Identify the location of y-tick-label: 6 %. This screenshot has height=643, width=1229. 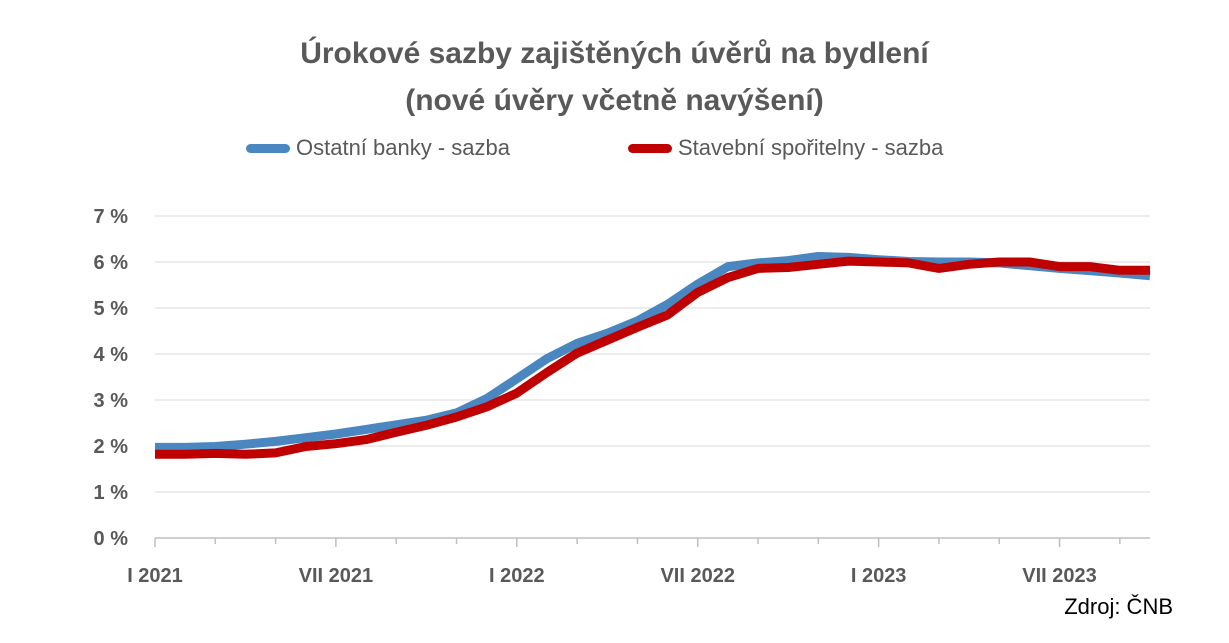
(111, 263).